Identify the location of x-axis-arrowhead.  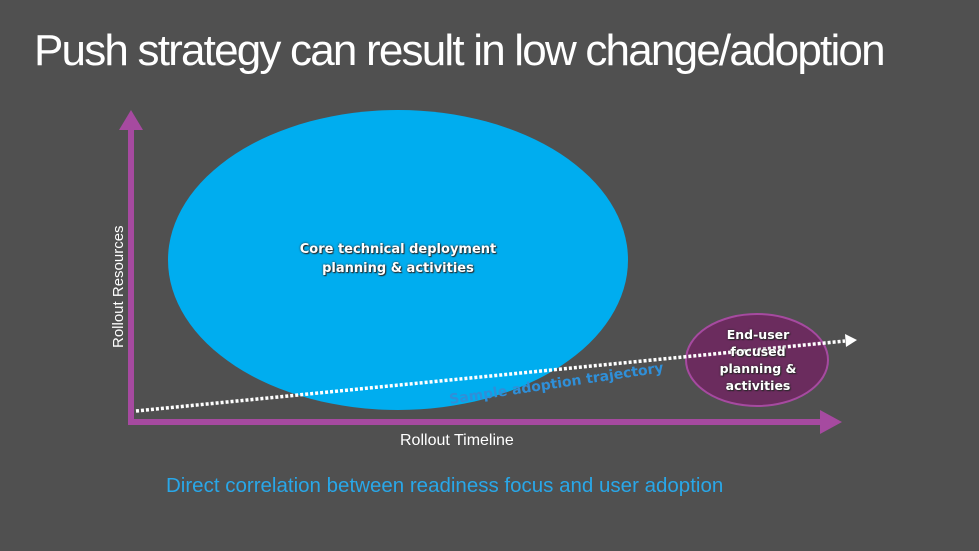
(831, 422).